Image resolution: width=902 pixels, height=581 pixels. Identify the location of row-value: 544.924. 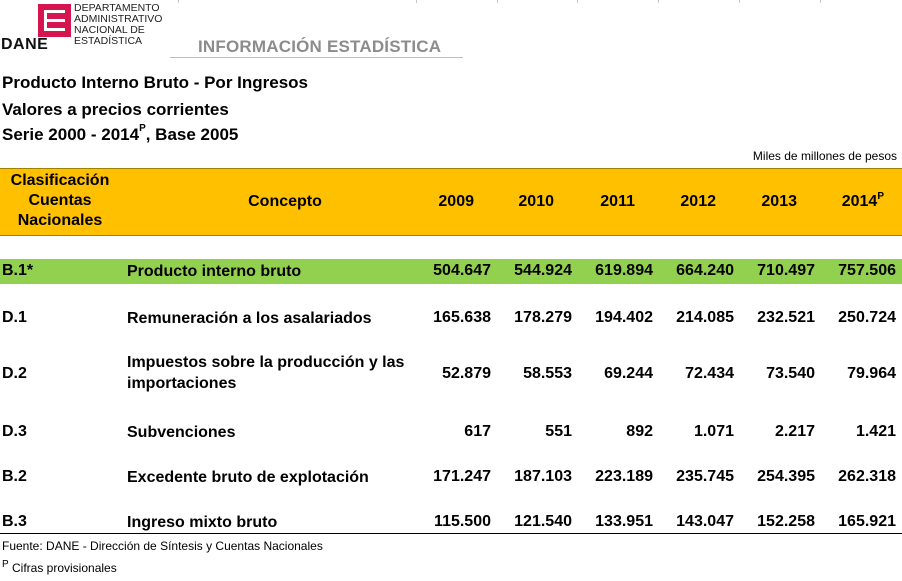
(543, 270).